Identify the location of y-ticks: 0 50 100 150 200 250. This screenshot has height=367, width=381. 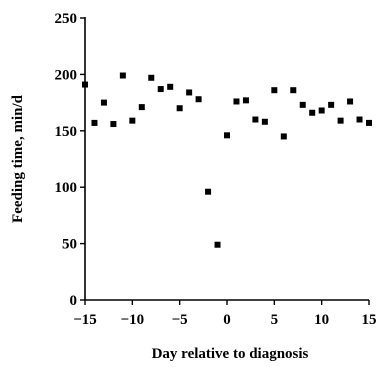
(70, 160).